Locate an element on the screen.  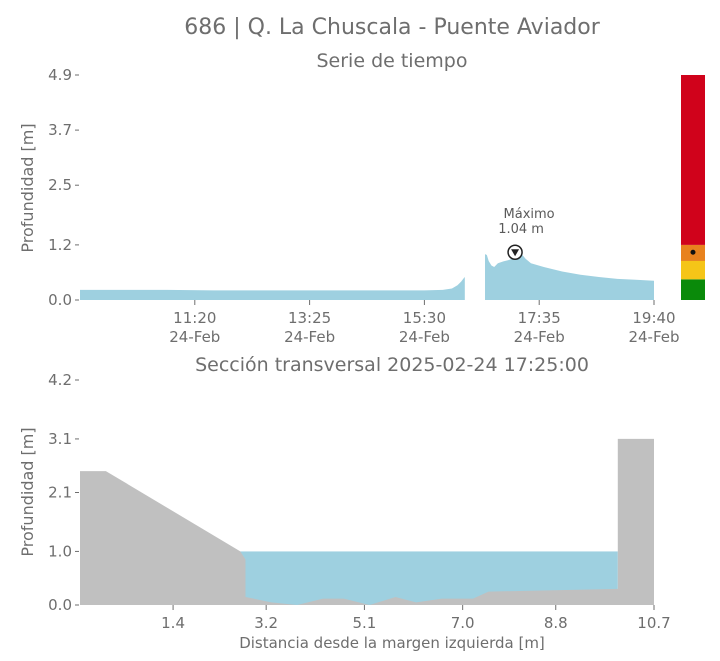
alert-level-bar is located at coordinates (693, 187).